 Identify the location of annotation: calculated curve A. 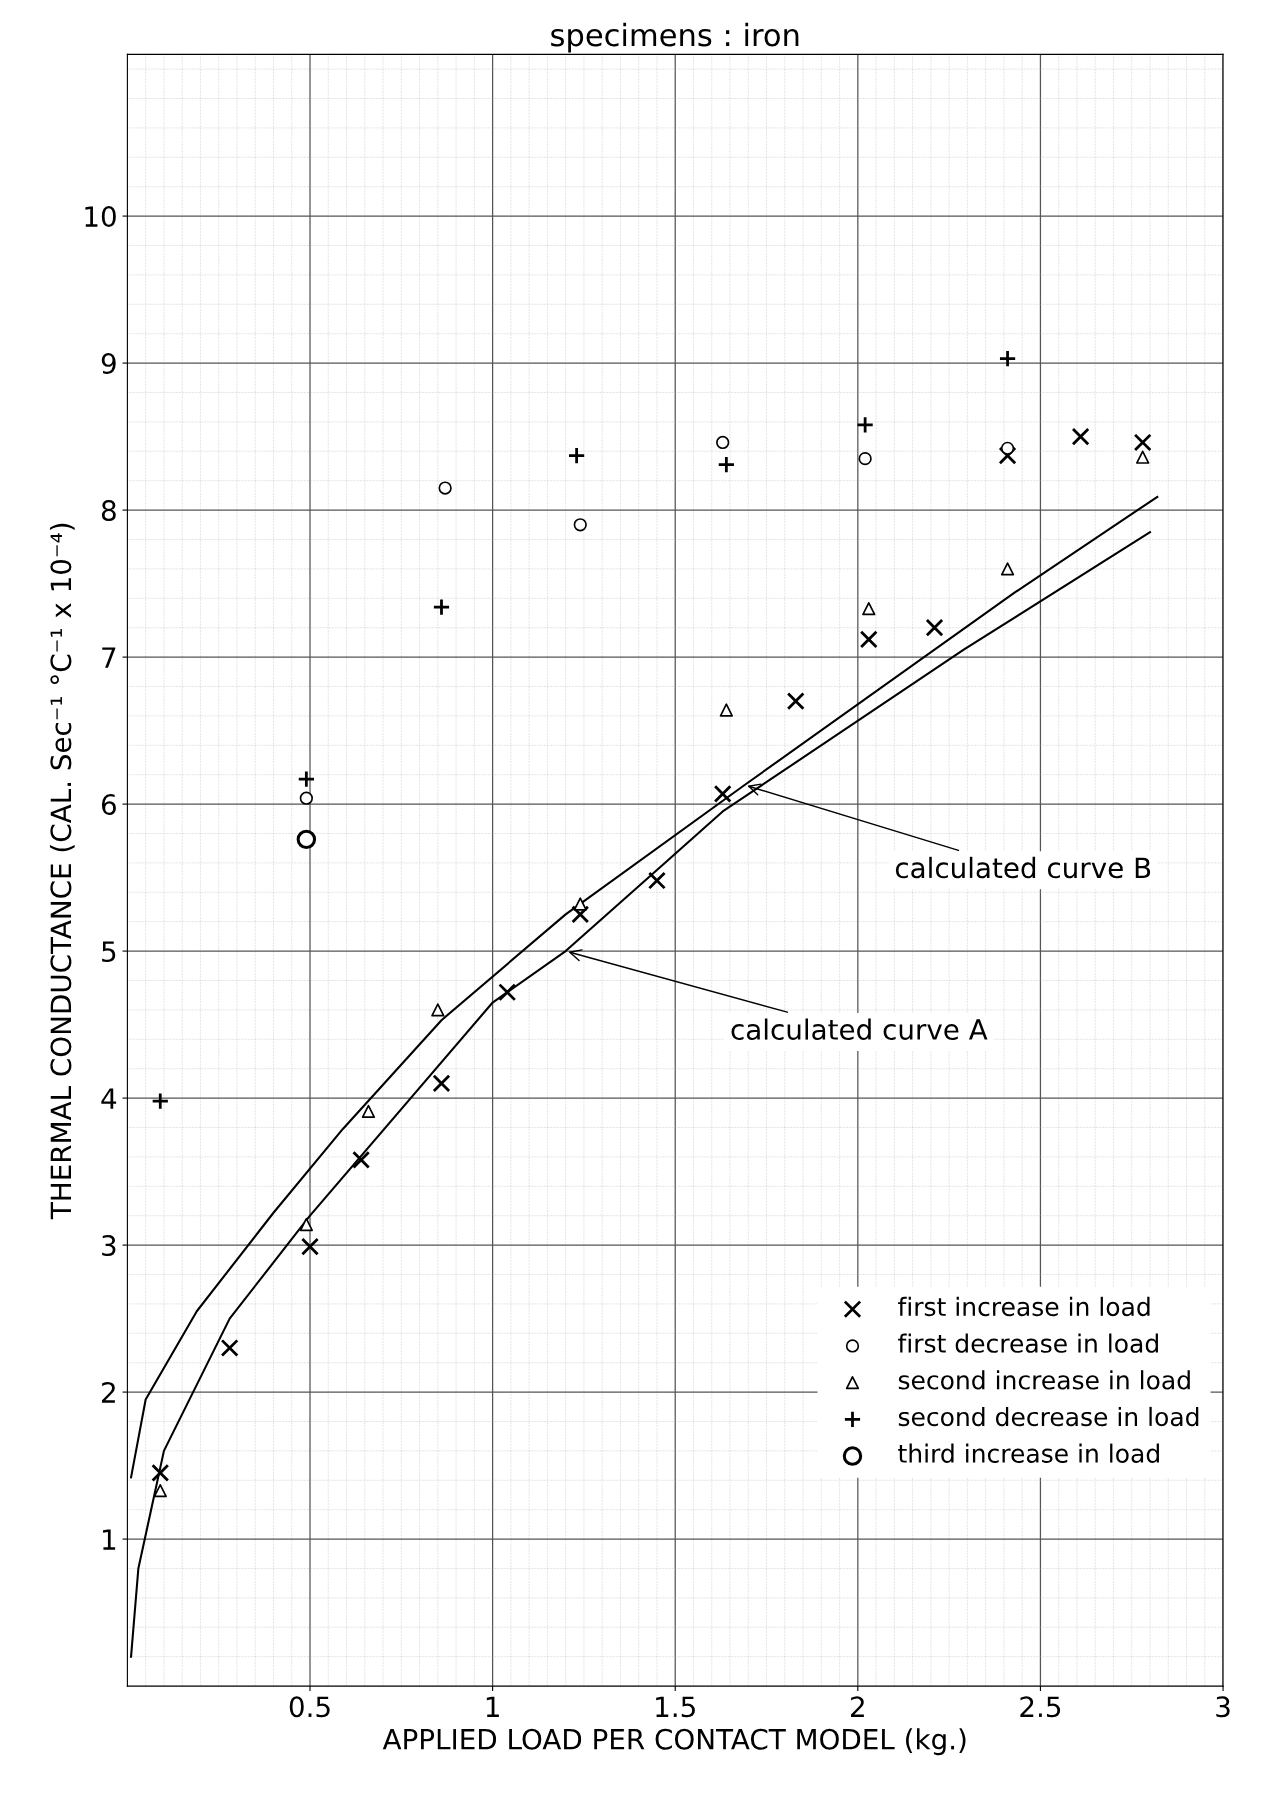
(859, 1029).